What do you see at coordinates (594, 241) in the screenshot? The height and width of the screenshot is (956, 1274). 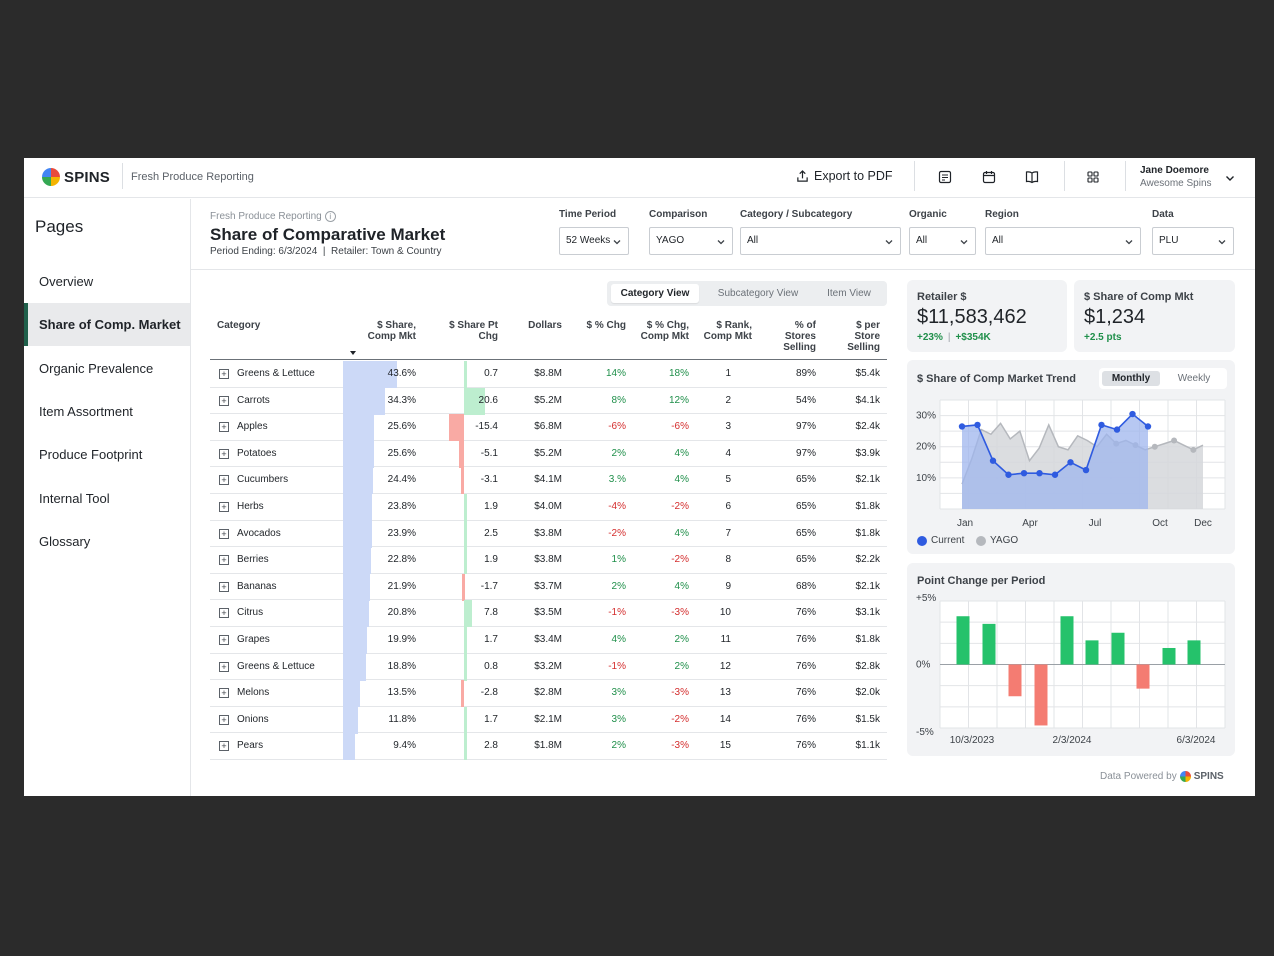 I see `filter-select-time-period: 52 Weeks` at bounding box center [594, 241].